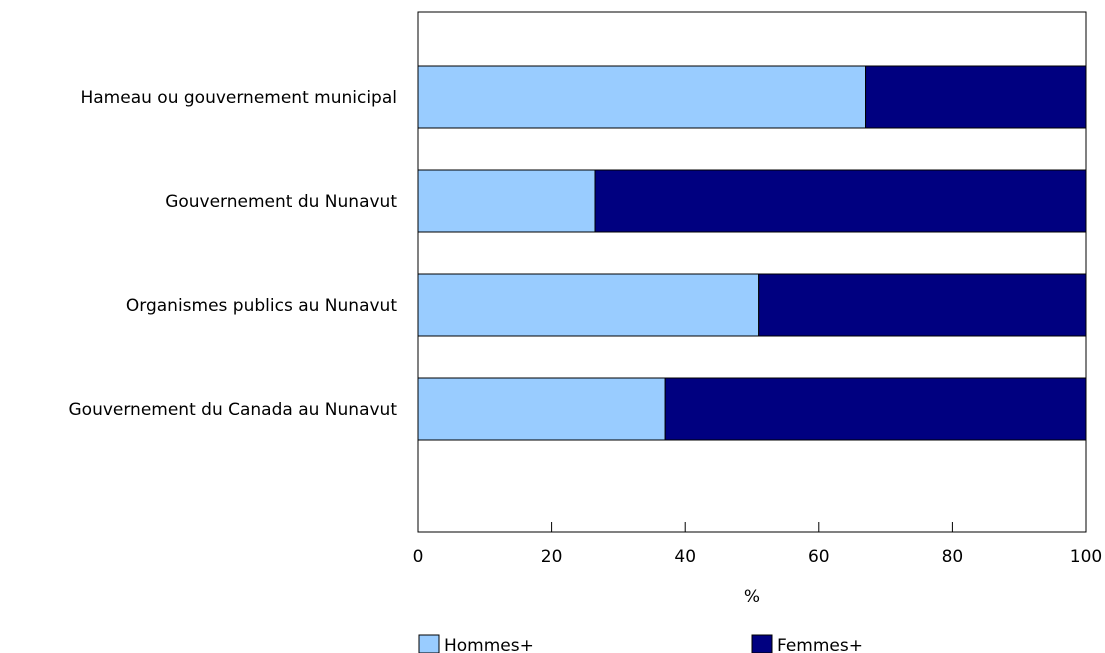  Describe the element at coordinates (953, 557) in the screenshot. I see `x-tick-label-4: 80` at that location.